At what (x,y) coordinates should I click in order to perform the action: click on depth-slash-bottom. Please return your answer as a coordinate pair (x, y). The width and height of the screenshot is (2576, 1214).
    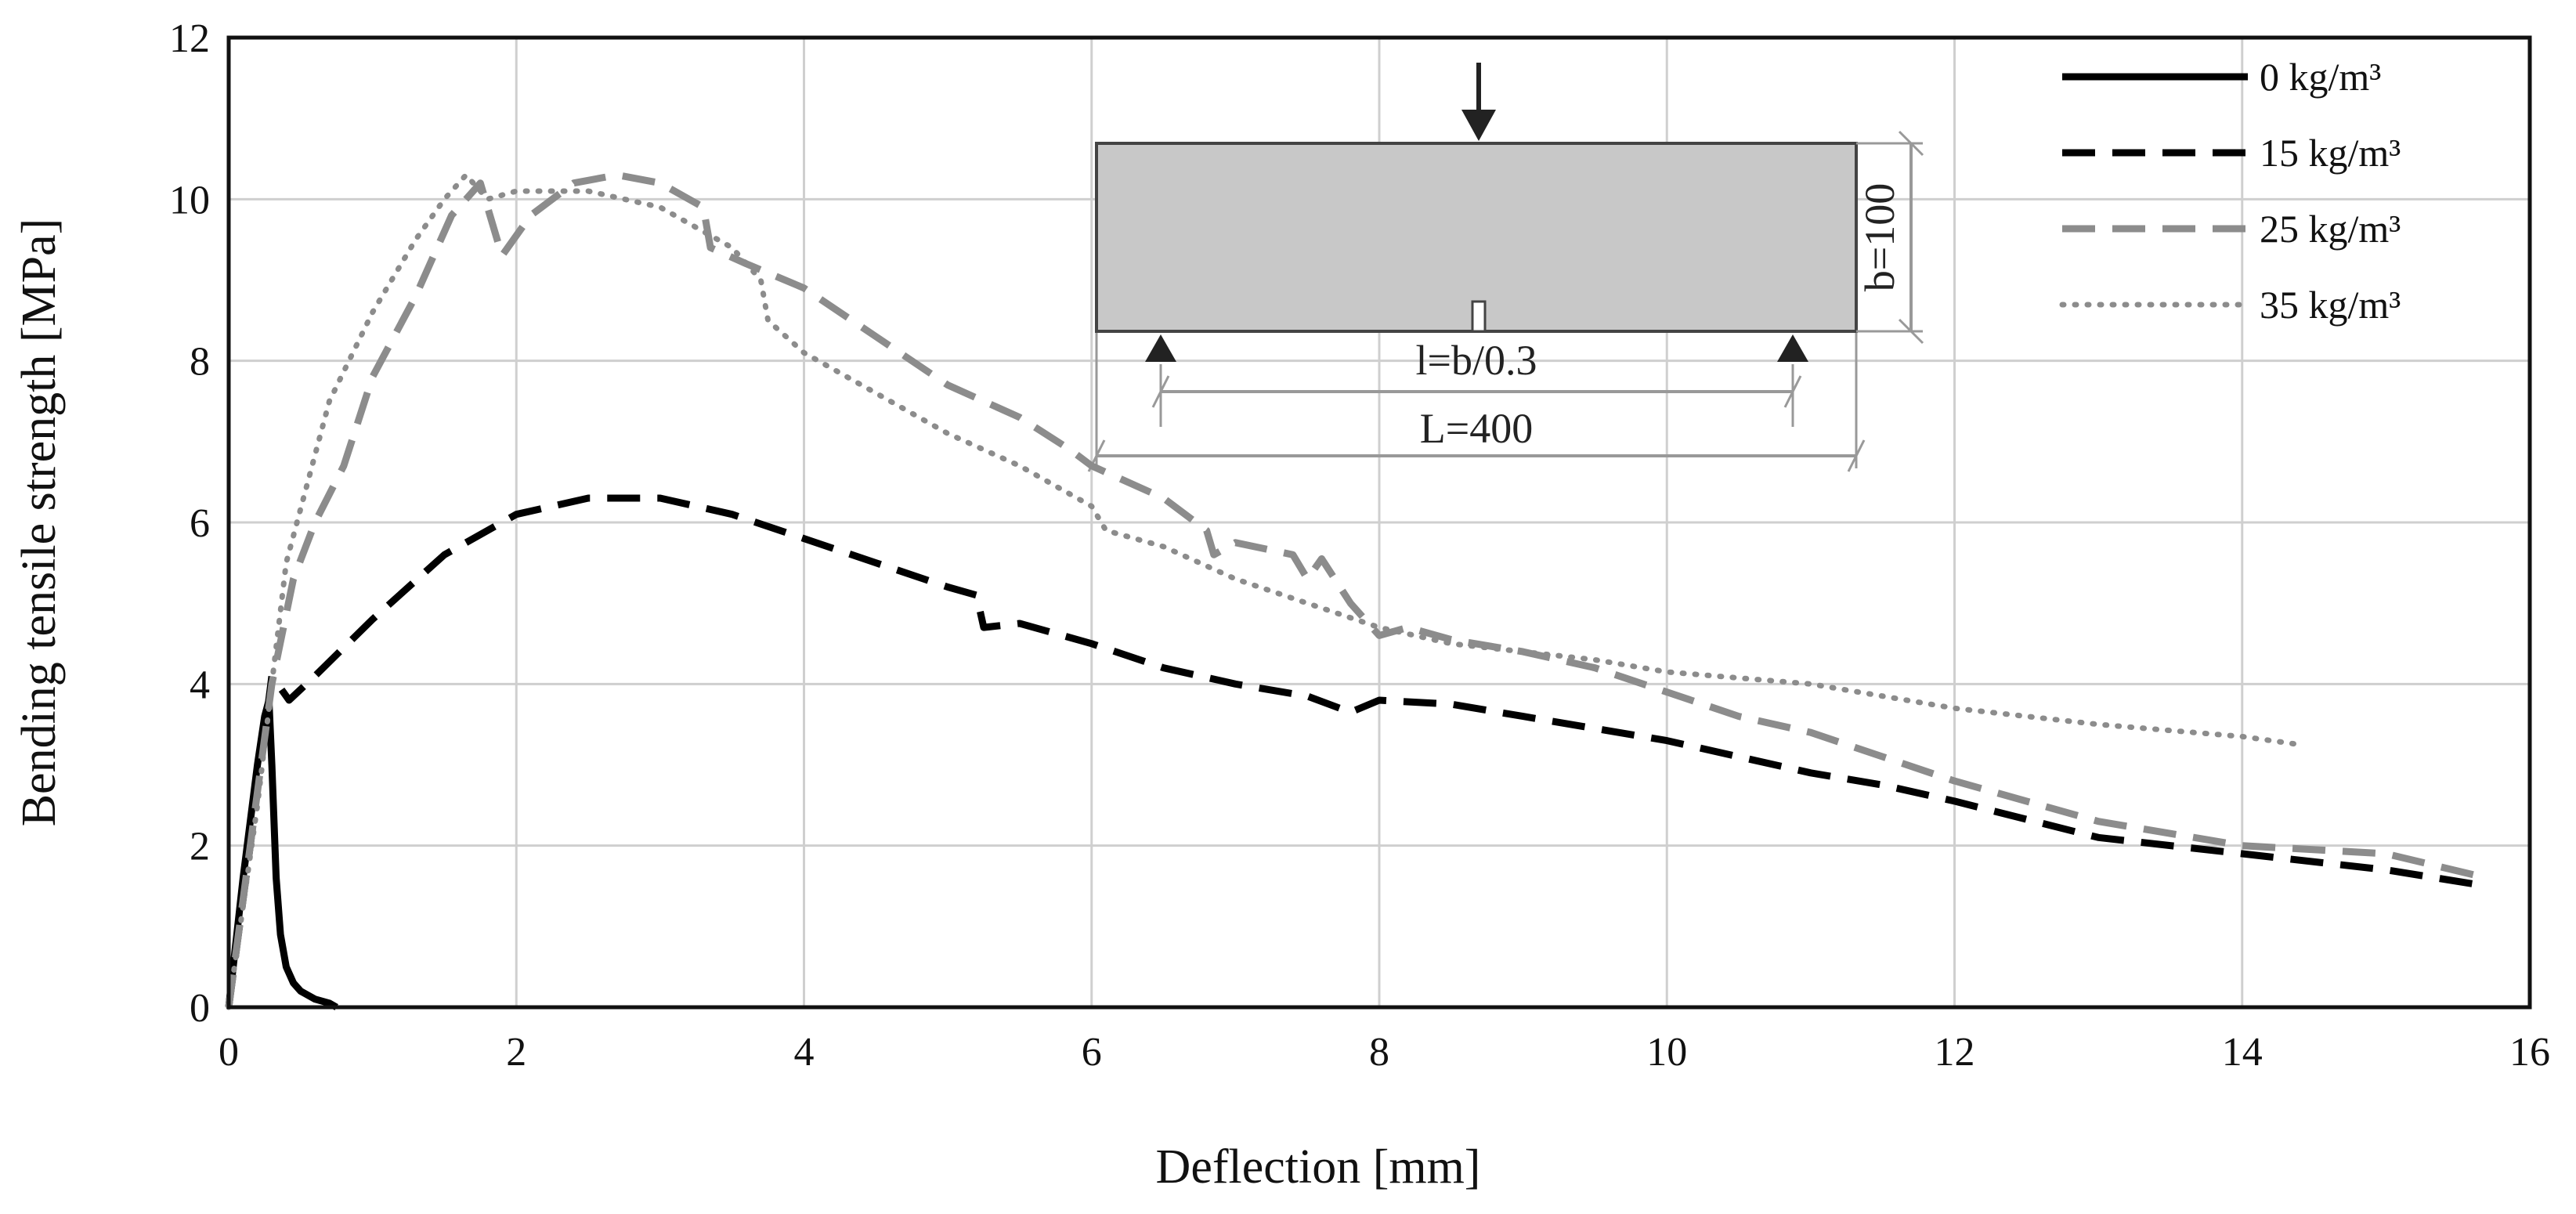
    Looking at the image, I should click on (1911, 331).